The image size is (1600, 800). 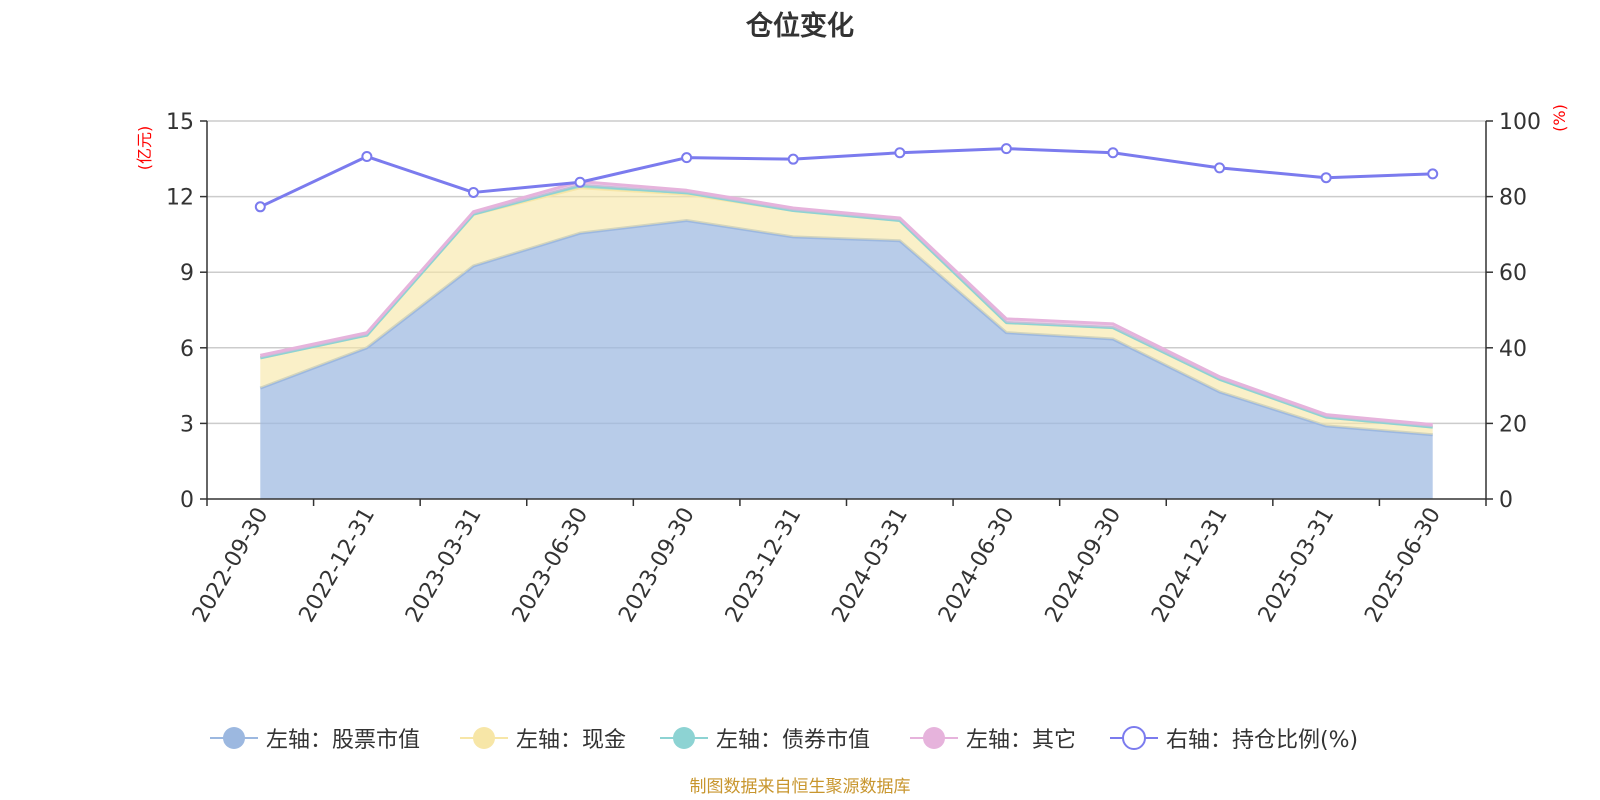 What do you see at coordinates (764, 565) in the screenshot?
I see `x-tick-label-5: 2023-12-31` at bounding box center [764, 565].